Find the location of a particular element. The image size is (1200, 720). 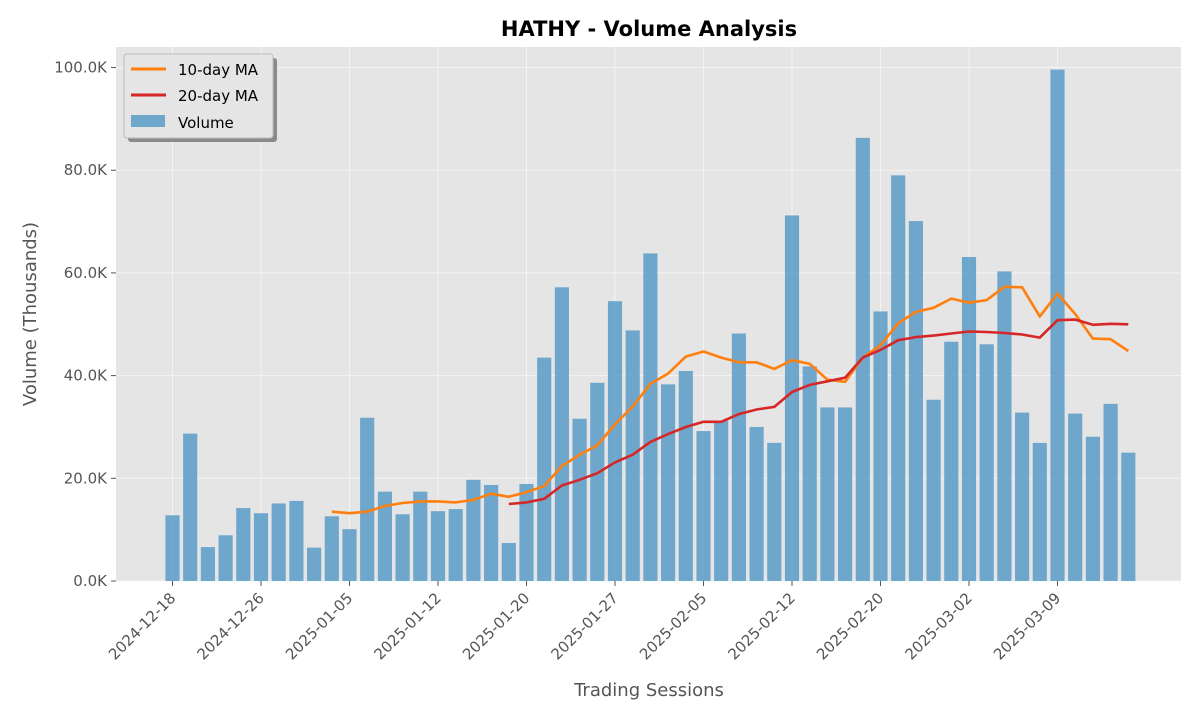

x-tick-label: 2025-01-27 is located at coordinates (584, 626).